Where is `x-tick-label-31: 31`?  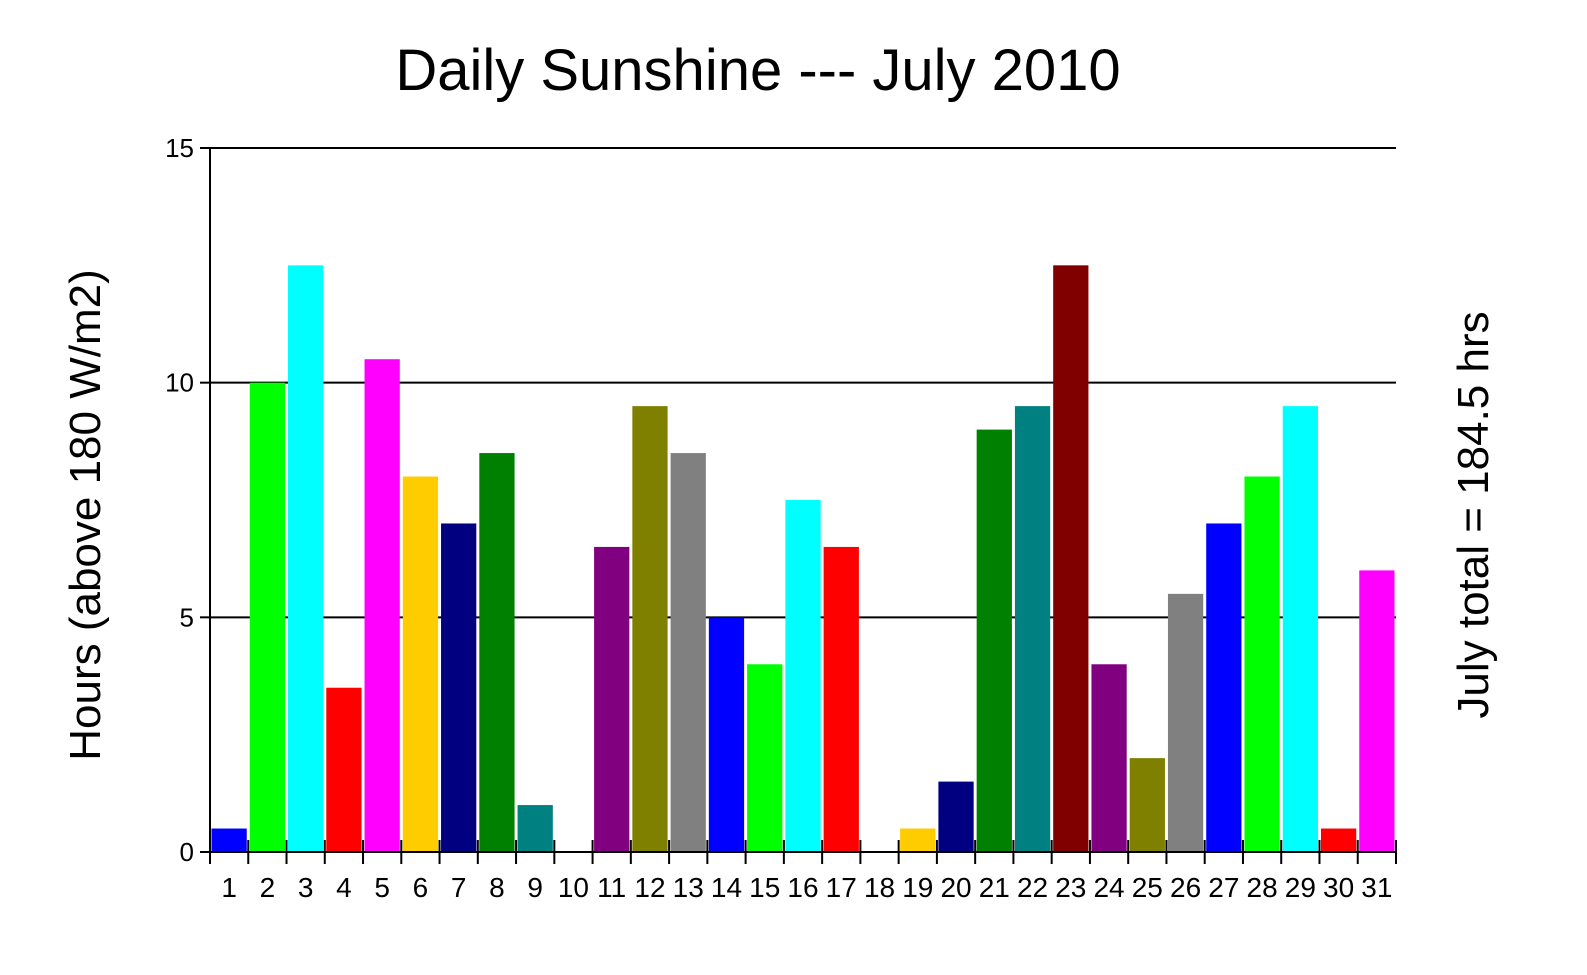 x-tick-label-31: 31 is located at coordinates (1376, 887).